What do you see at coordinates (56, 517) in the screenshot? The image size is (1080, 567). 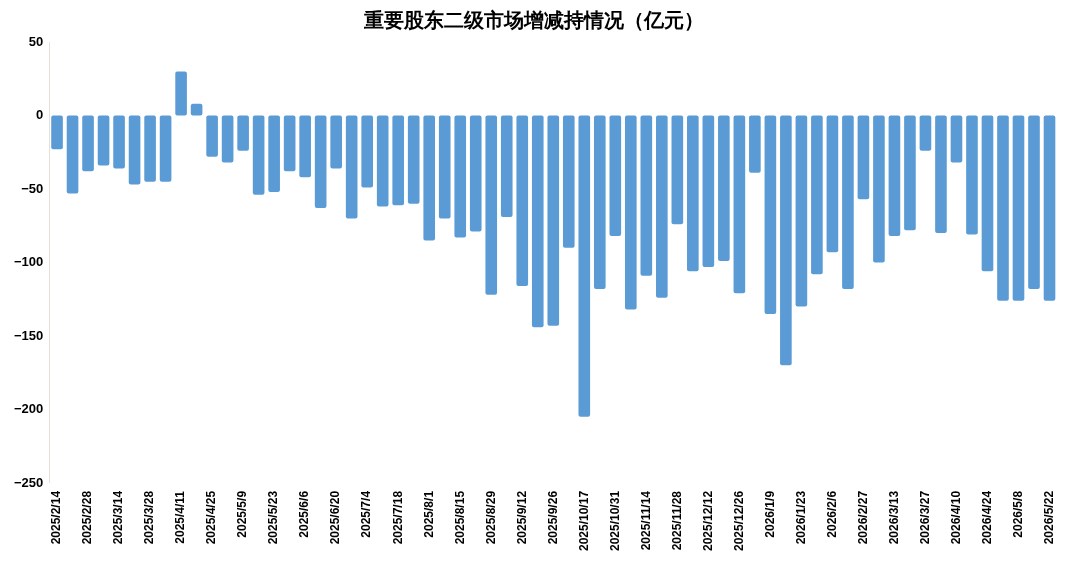 I see `x-tick-label: 2025/2/14` at bounding box center [56, 517].